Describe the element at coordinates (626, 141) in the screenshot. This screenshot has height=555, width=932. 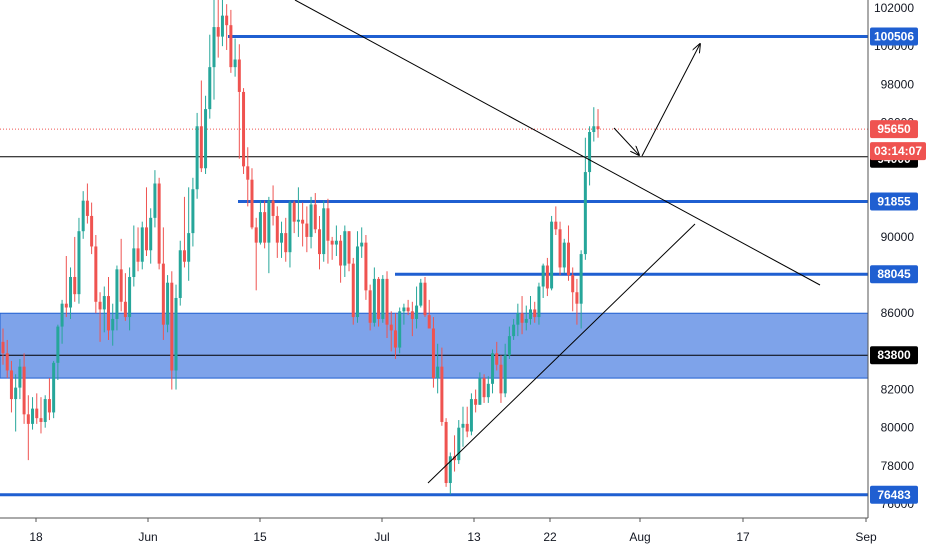
I see `projection-arrow-down` at that location.